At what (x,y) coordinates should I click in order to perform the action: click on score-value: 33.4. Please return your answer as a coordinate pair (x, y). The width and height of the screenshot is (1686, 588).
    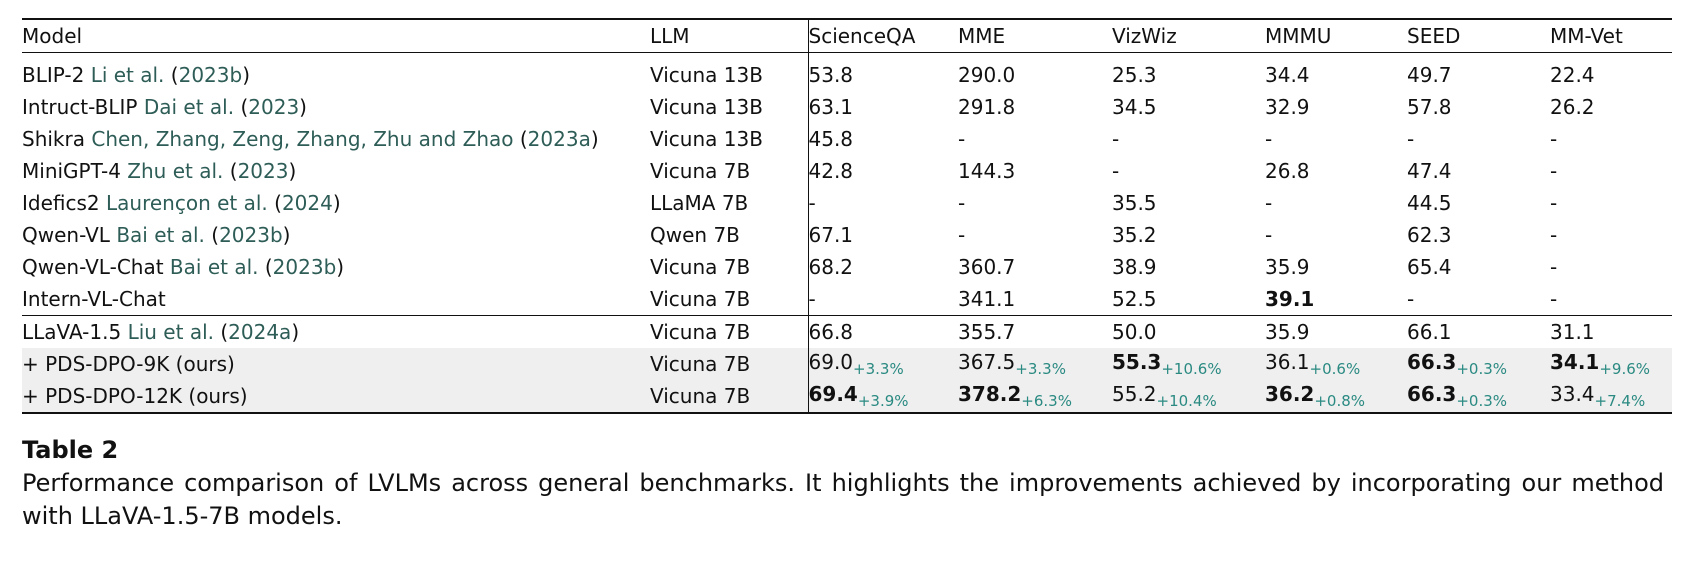
    Looking at the image, I should click on (1572, 394).